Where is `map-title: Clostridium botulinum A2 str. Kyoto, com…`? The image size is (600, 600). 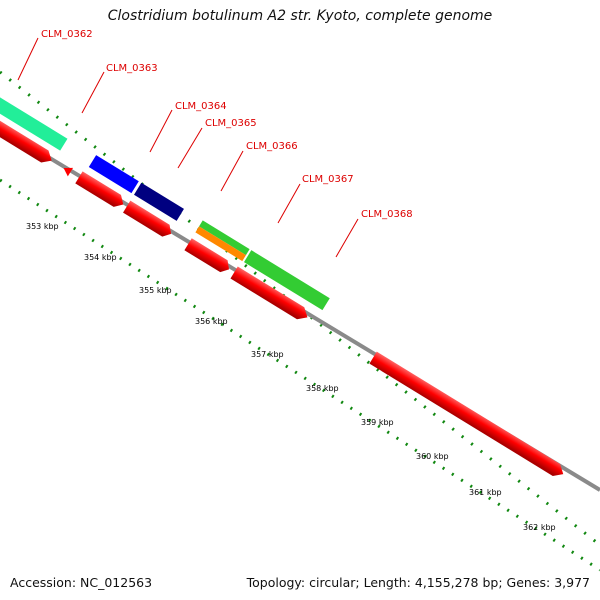 map-title: Clostridium botulinum A2 str. Kyoto, com… is located at coordinates (300, 16).